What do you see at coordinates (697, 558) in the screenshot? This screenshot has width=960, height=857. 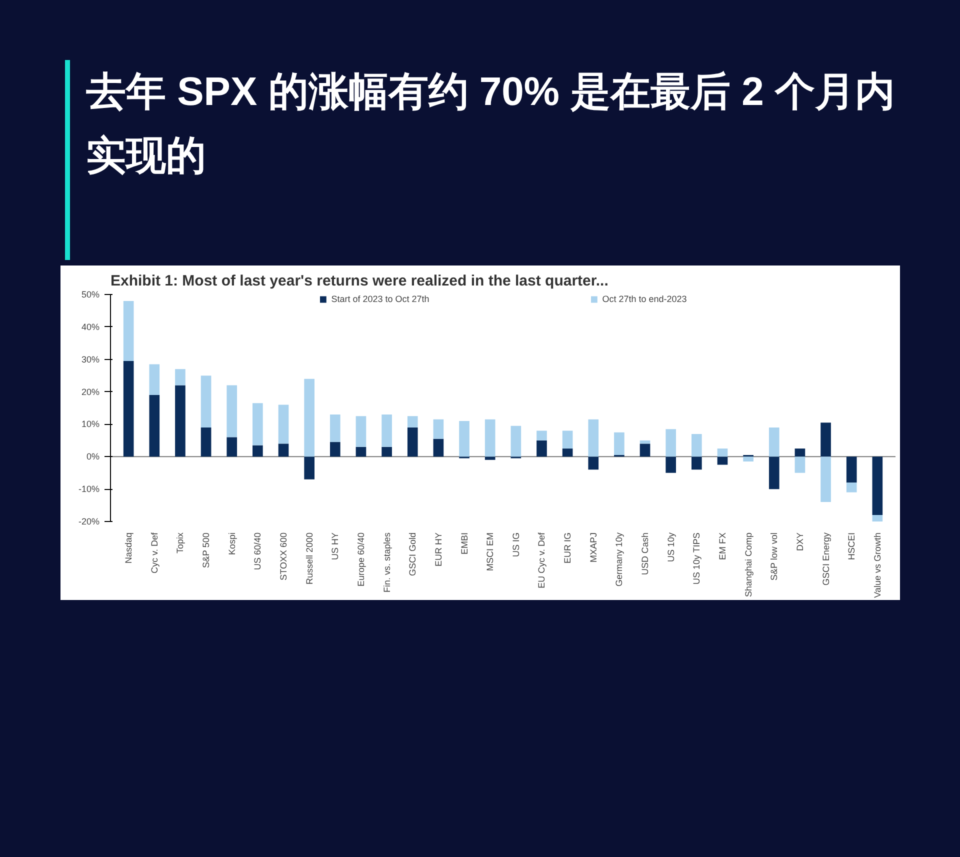 I see `x-tick-label: US 10y TIPS` at bounding box center [697, 558].